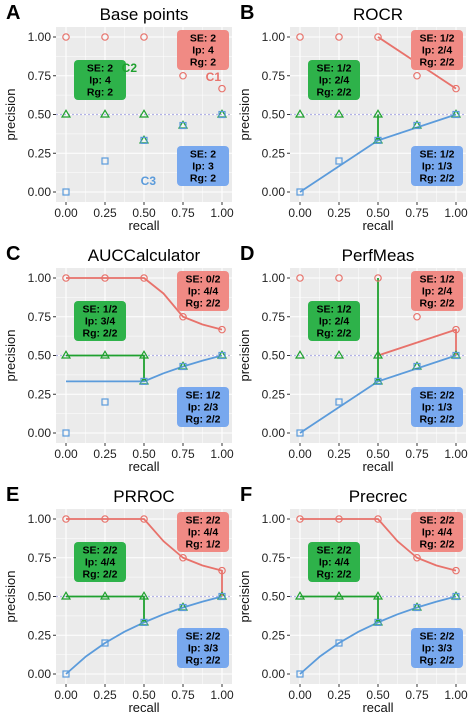  I want to click on stats-box-line: Ip: 1/3, so click(437, 167).